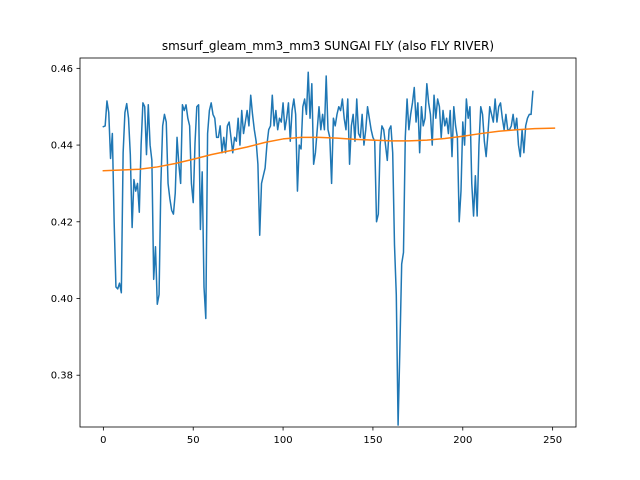  I want to click on y-tick-label: 0.42, so click(62, 222).